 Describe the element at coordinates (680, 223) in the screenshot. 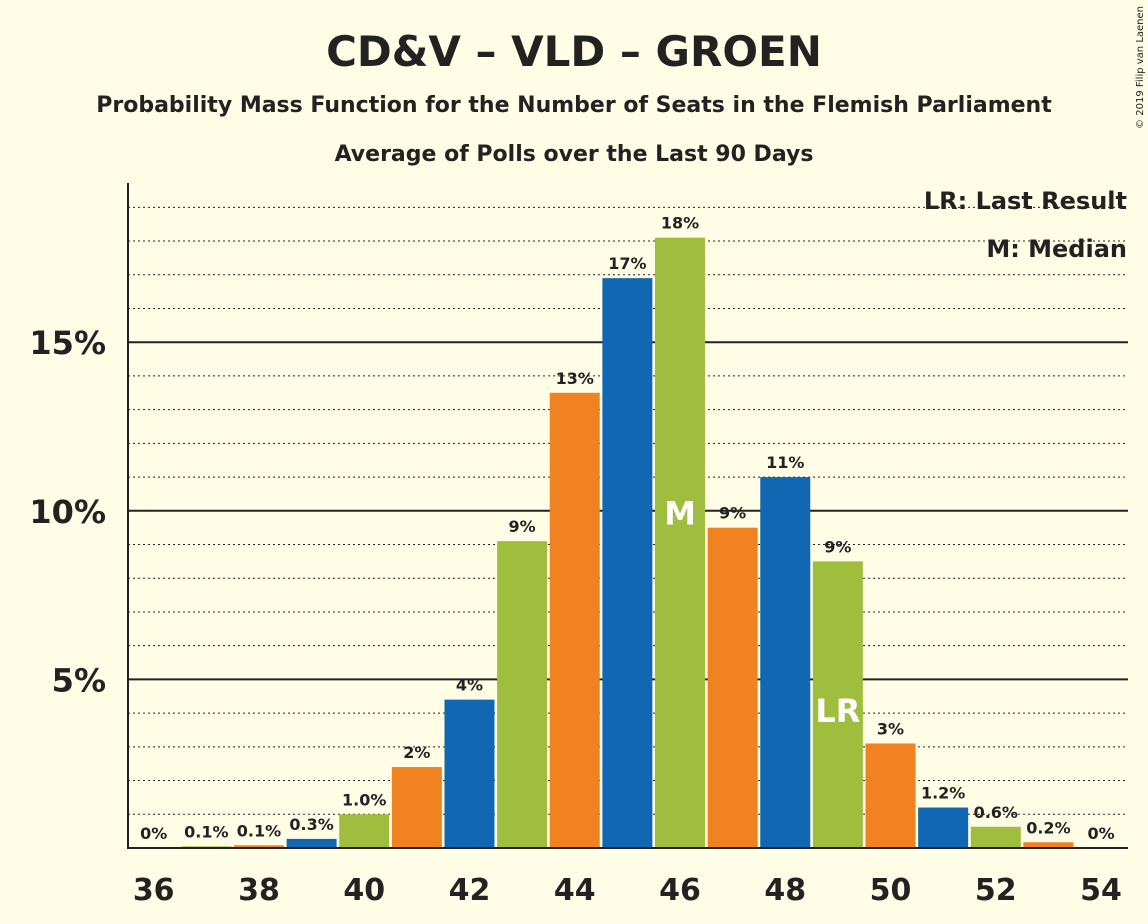

I see `bar-value-label: 18%` at that location.